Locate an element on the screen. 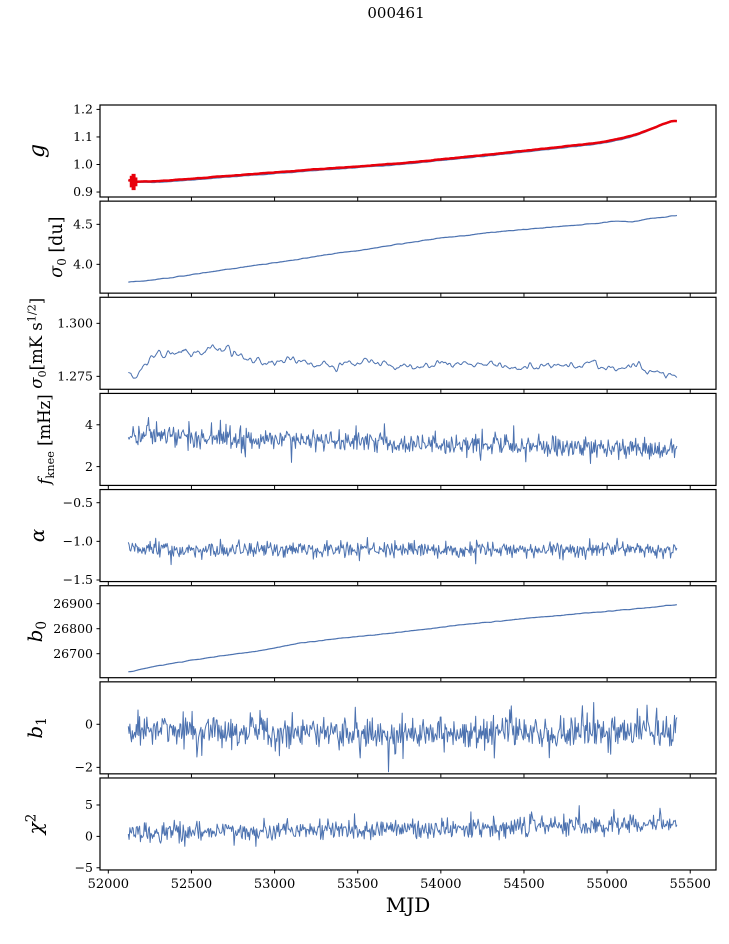 The image size is (729, 944). y-tick-label: 4.0 is located at coordinates (83, 264).